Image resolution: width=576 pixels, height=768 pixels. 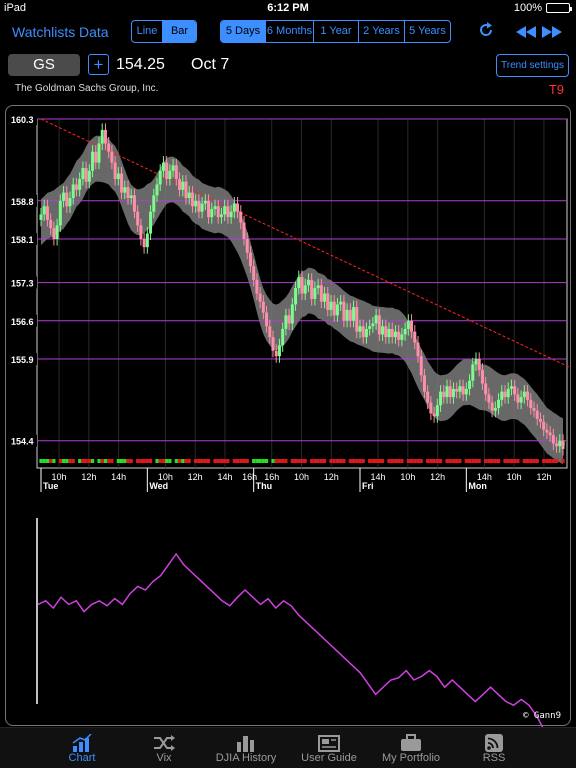 What do you see at coordinates (526, 34) in the screenshot?
I see `rewind-icon` at bounding box center [526, 34].